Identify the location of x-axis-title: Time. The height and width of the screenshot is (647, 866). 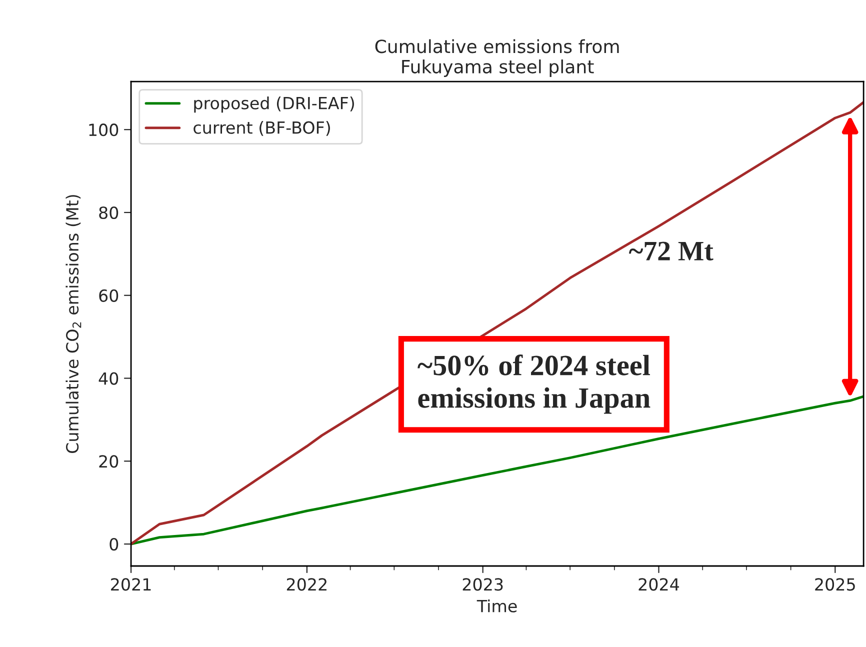
(496, 605).